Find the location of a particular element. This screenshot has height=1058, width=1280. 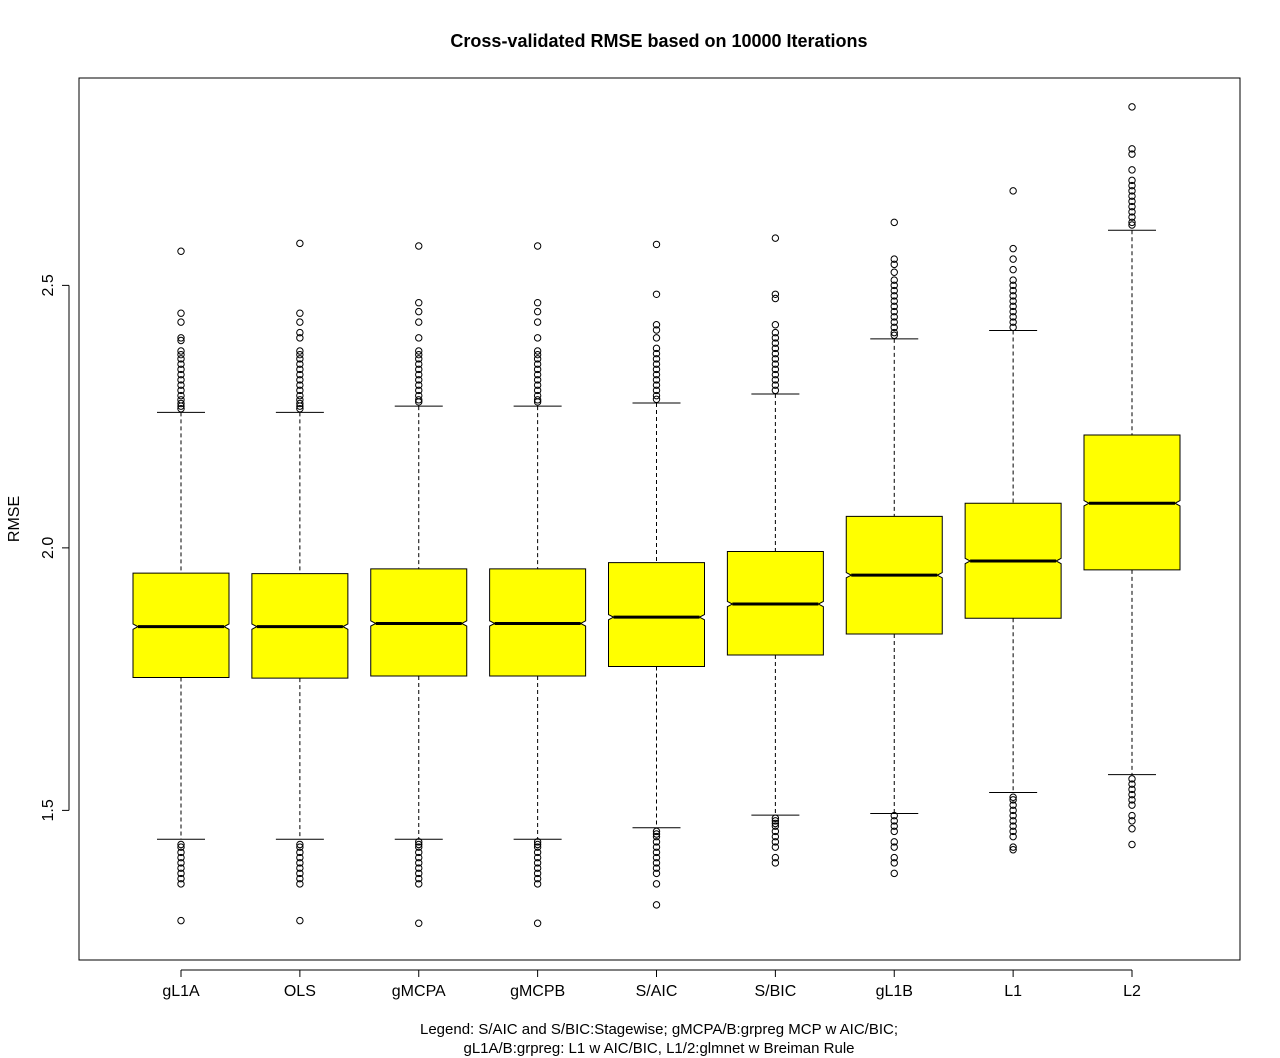

box-L2 is located at coordinates (1132, 476).